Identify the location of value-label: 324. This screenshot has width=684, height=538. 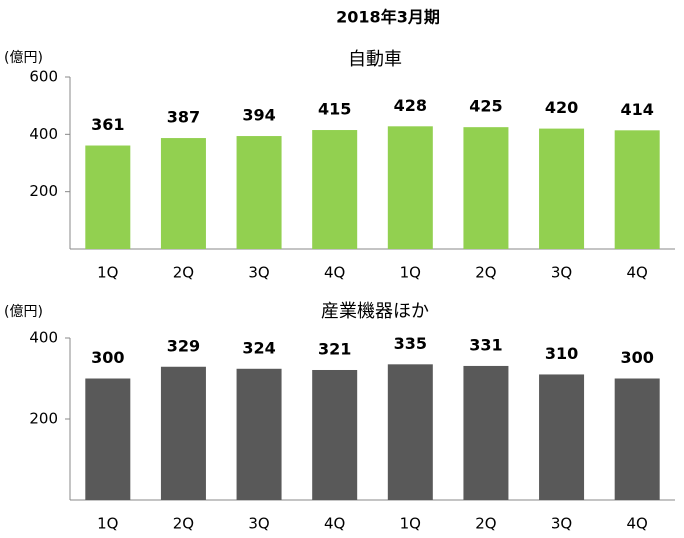
(258, 347).